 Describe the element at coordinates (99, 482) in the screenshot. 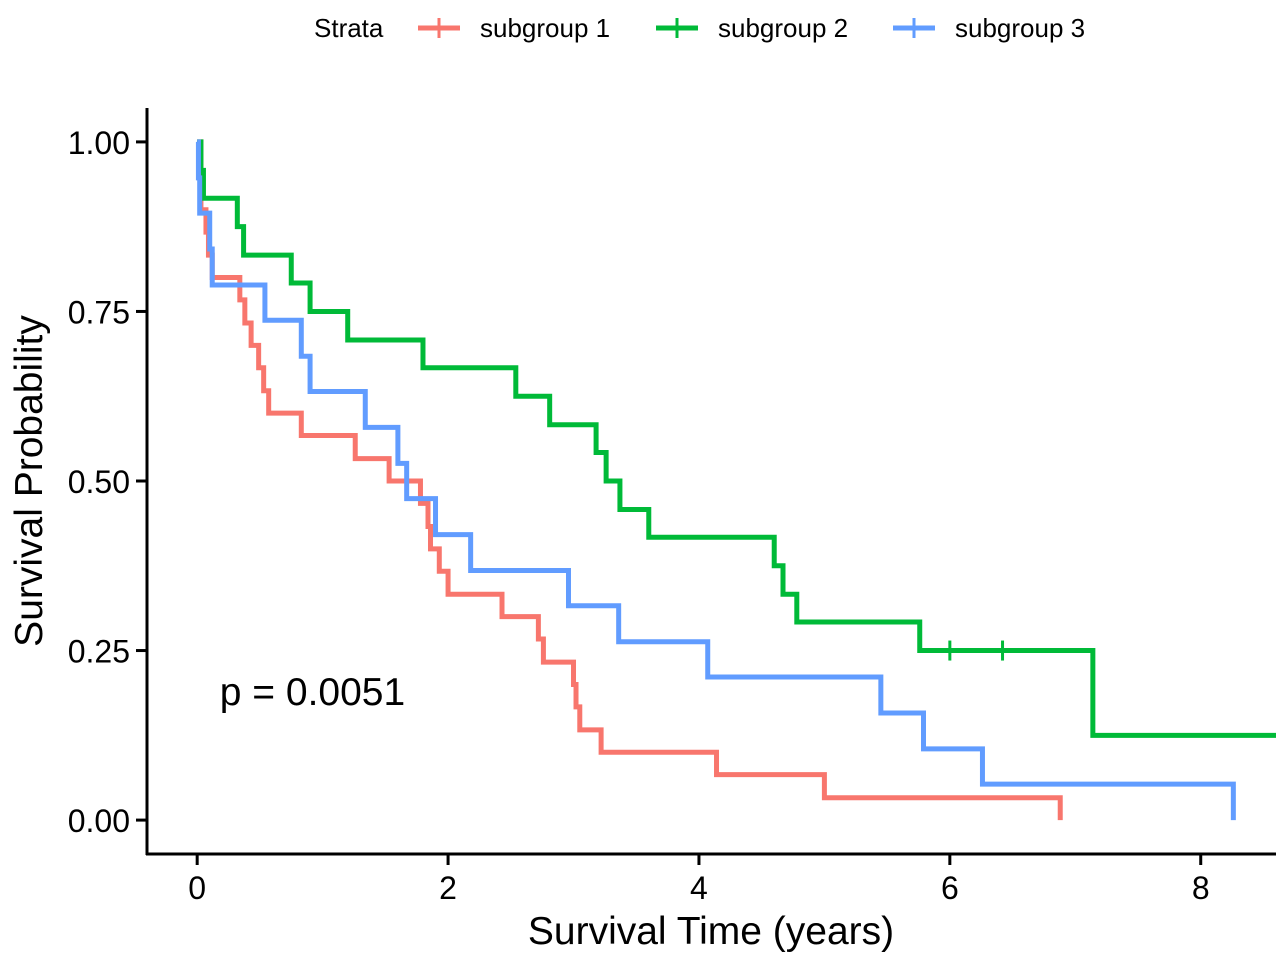

I see `y-tick-label-0-50: 0.50` at that location.